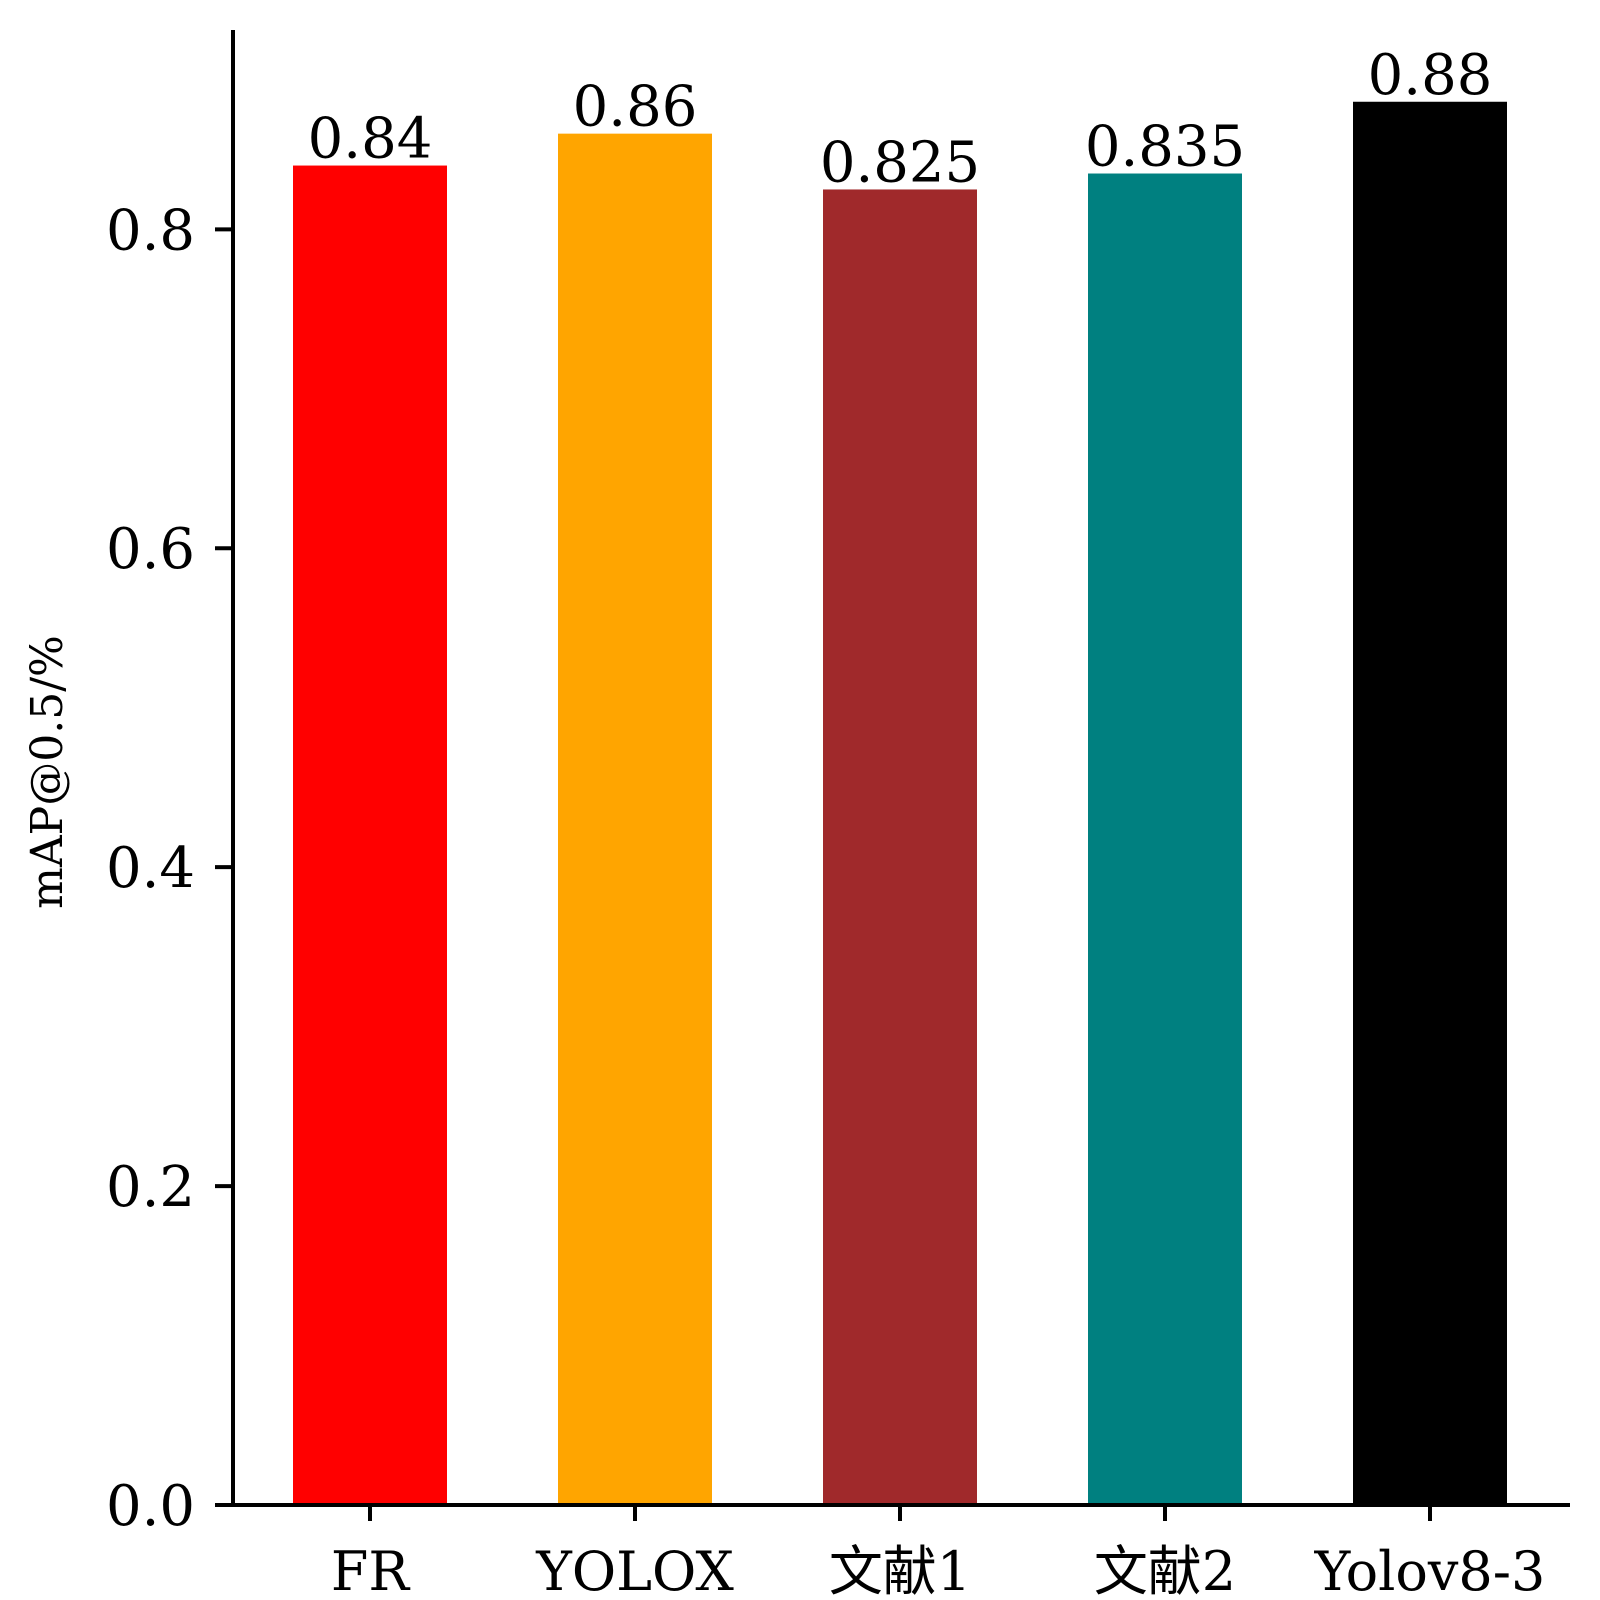 The image size is (1600, 1600). I want to click on value-label-1: 0.86, so click(635, 107).